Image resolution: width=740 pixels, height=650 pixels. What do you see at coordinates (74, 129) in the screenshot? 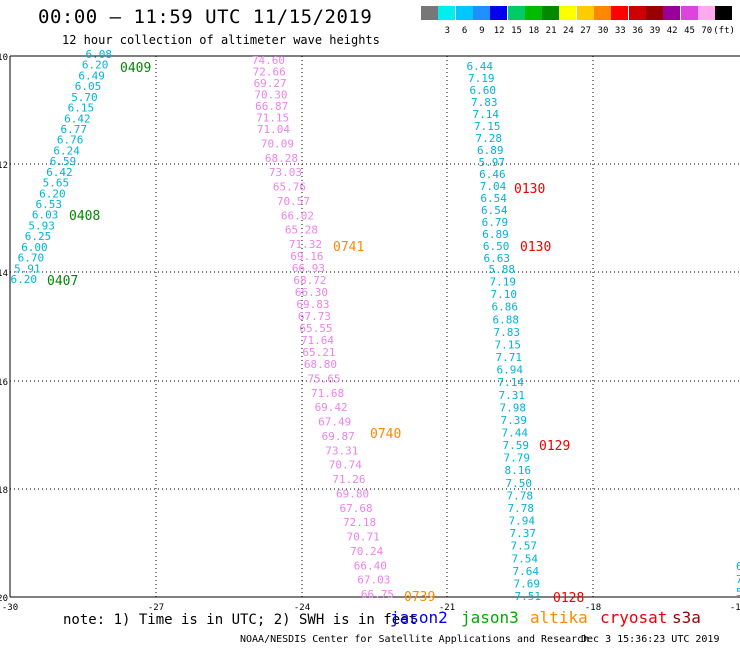
I see `swh-value: 6.77` at bounding box center [74, 129].